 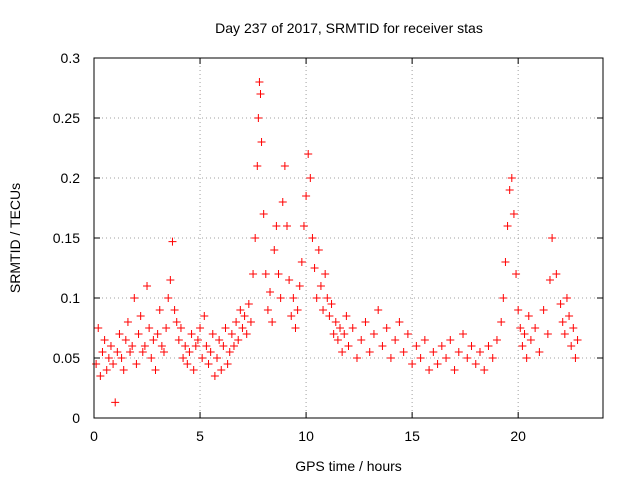 I want to click on x-tick-label: 10, so click(x=306, y=436).